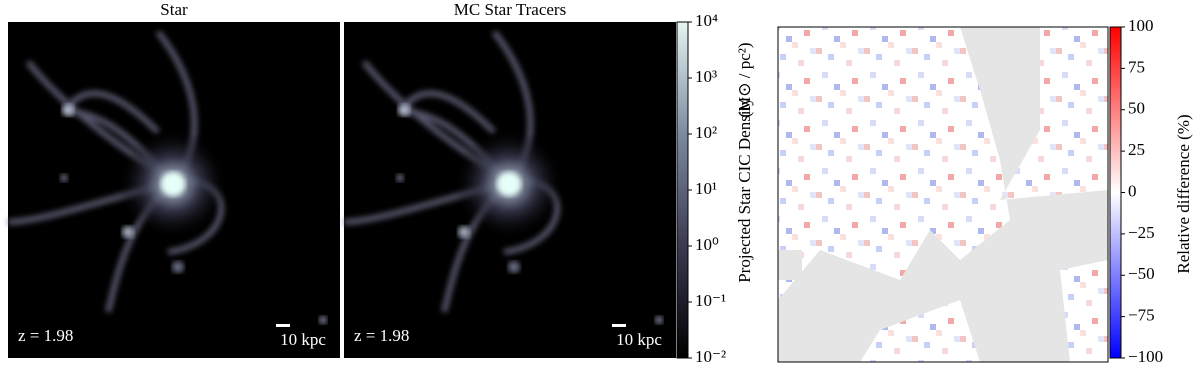  Describe the element at coordinates (510, 9) in the screenshot. I see `panel-title: MC Star Tracers` at that location.